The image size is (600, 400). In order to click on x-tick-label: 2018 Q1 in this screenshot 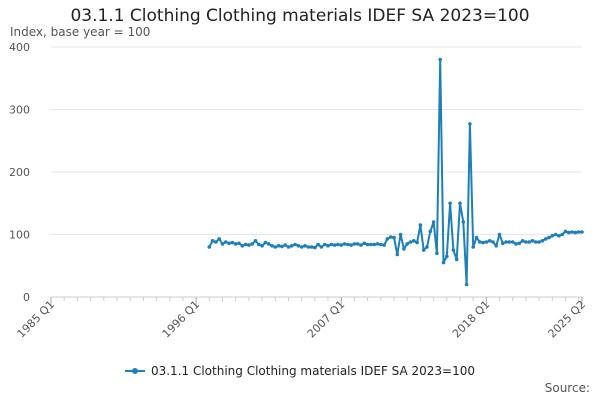, I will do `click(471, 319)`.